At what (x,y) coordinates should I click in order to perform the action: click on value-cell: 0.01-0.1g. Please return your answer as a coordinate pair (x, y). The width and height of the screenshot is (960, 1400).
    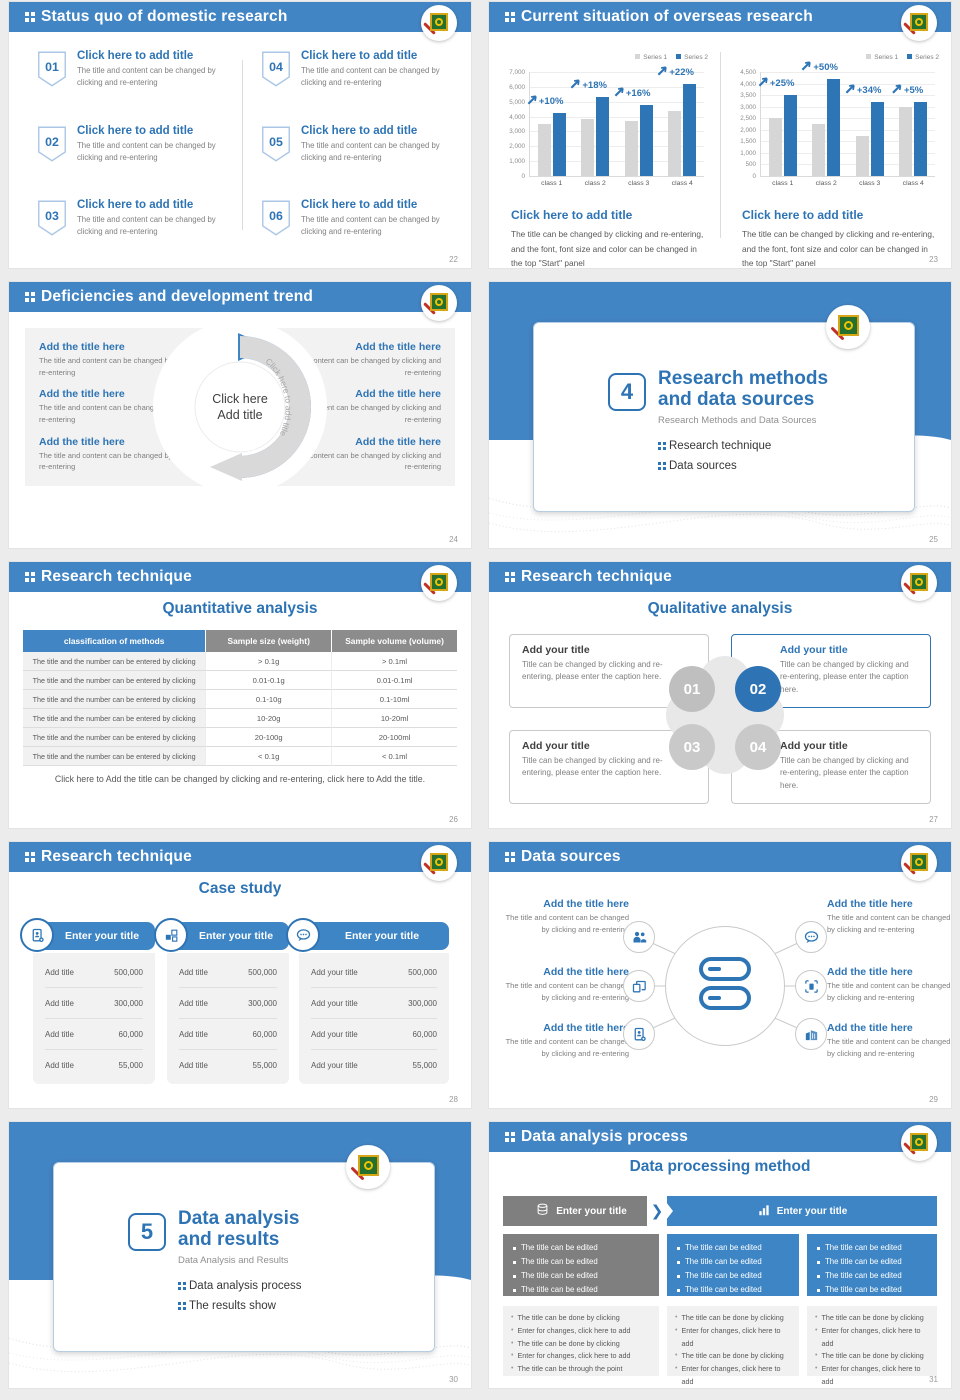
    Looking at the image, I should click on (268, 680).